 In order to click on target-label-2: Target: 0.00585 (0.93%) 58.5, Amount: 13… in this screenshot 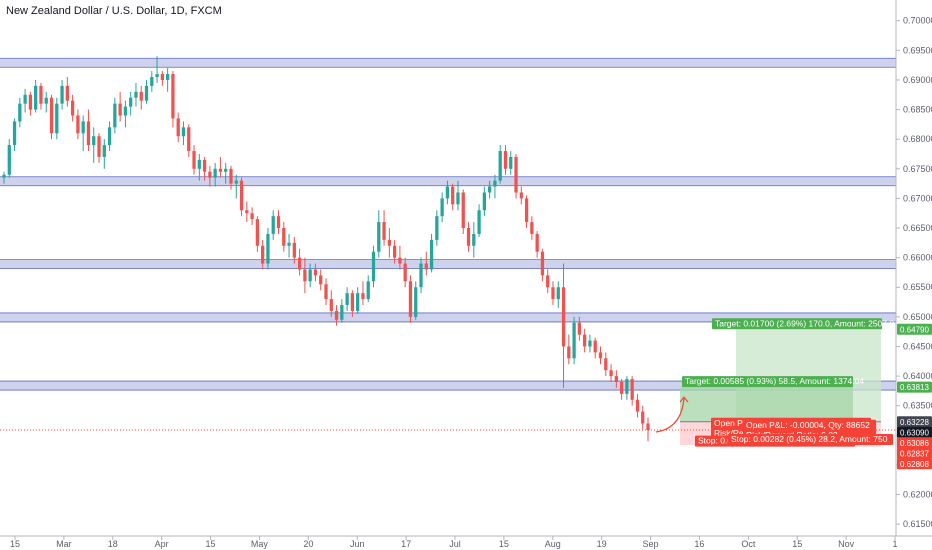, I will do `click(773, 382)`.